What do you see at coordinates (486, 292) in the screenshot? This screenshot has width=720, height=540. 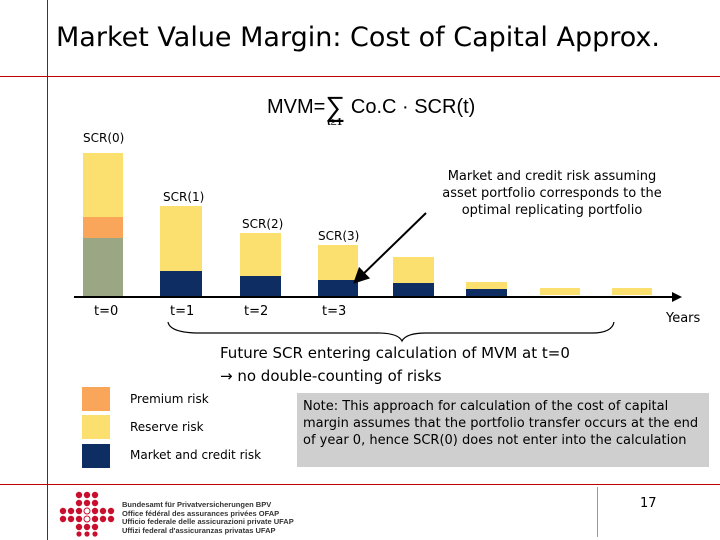 I see `bar-scr5-market` at bounding box center [486, 292].